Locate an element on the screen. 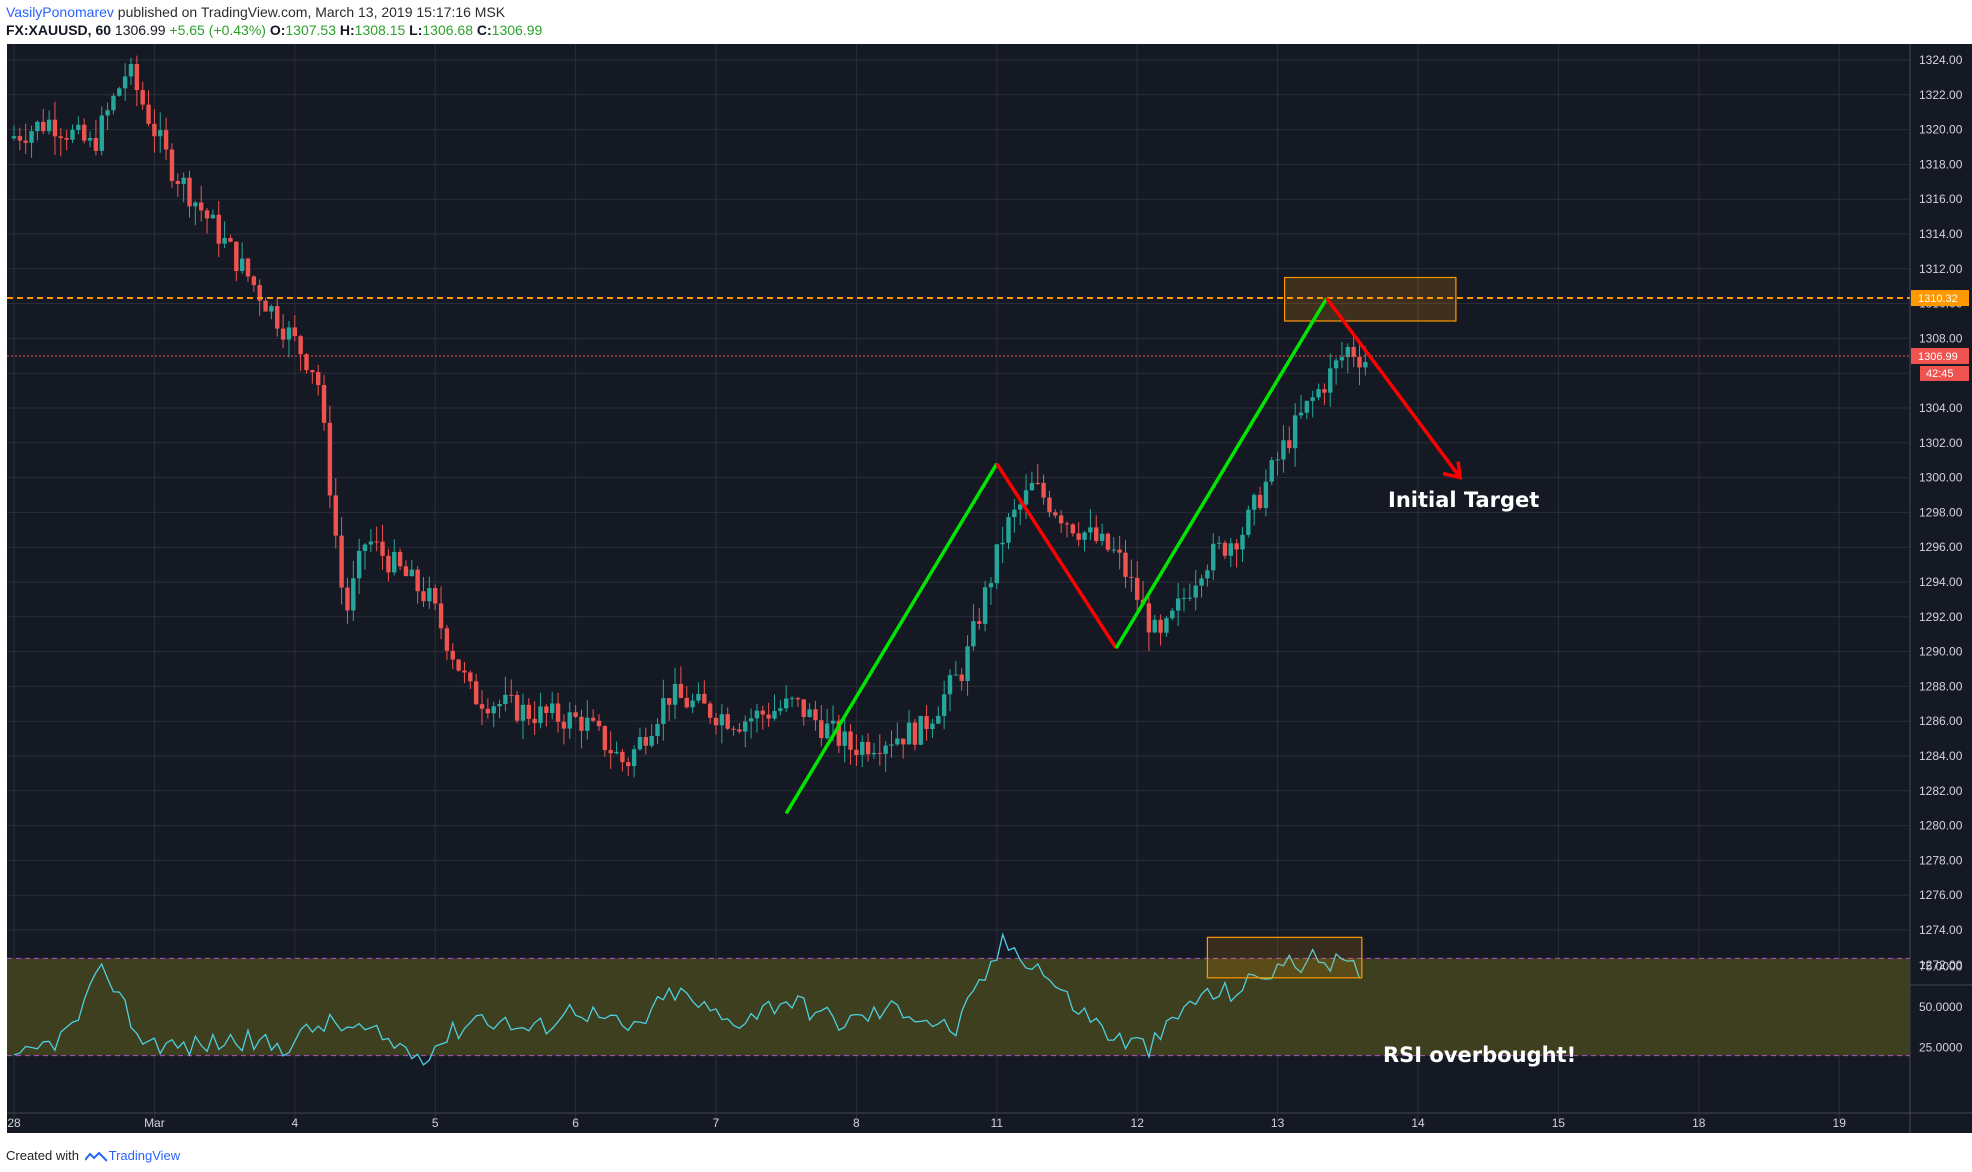 The image size is (1972, 1172). price-axis-background is located at coordinates (1941, 588).